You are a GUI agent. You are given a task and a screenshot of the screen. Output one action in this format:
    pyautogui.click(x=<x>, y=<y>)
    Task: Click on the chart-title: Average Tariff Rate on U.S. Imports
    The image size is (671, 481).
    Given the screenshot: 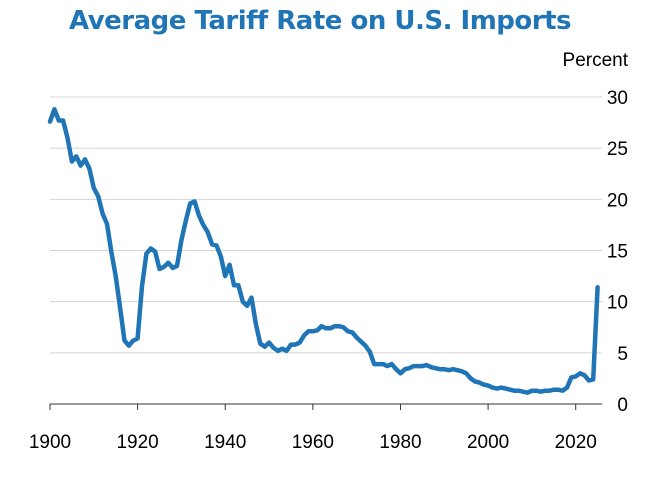 What is the action you would take?
    pyautogui.click(x=320, y=21)
    